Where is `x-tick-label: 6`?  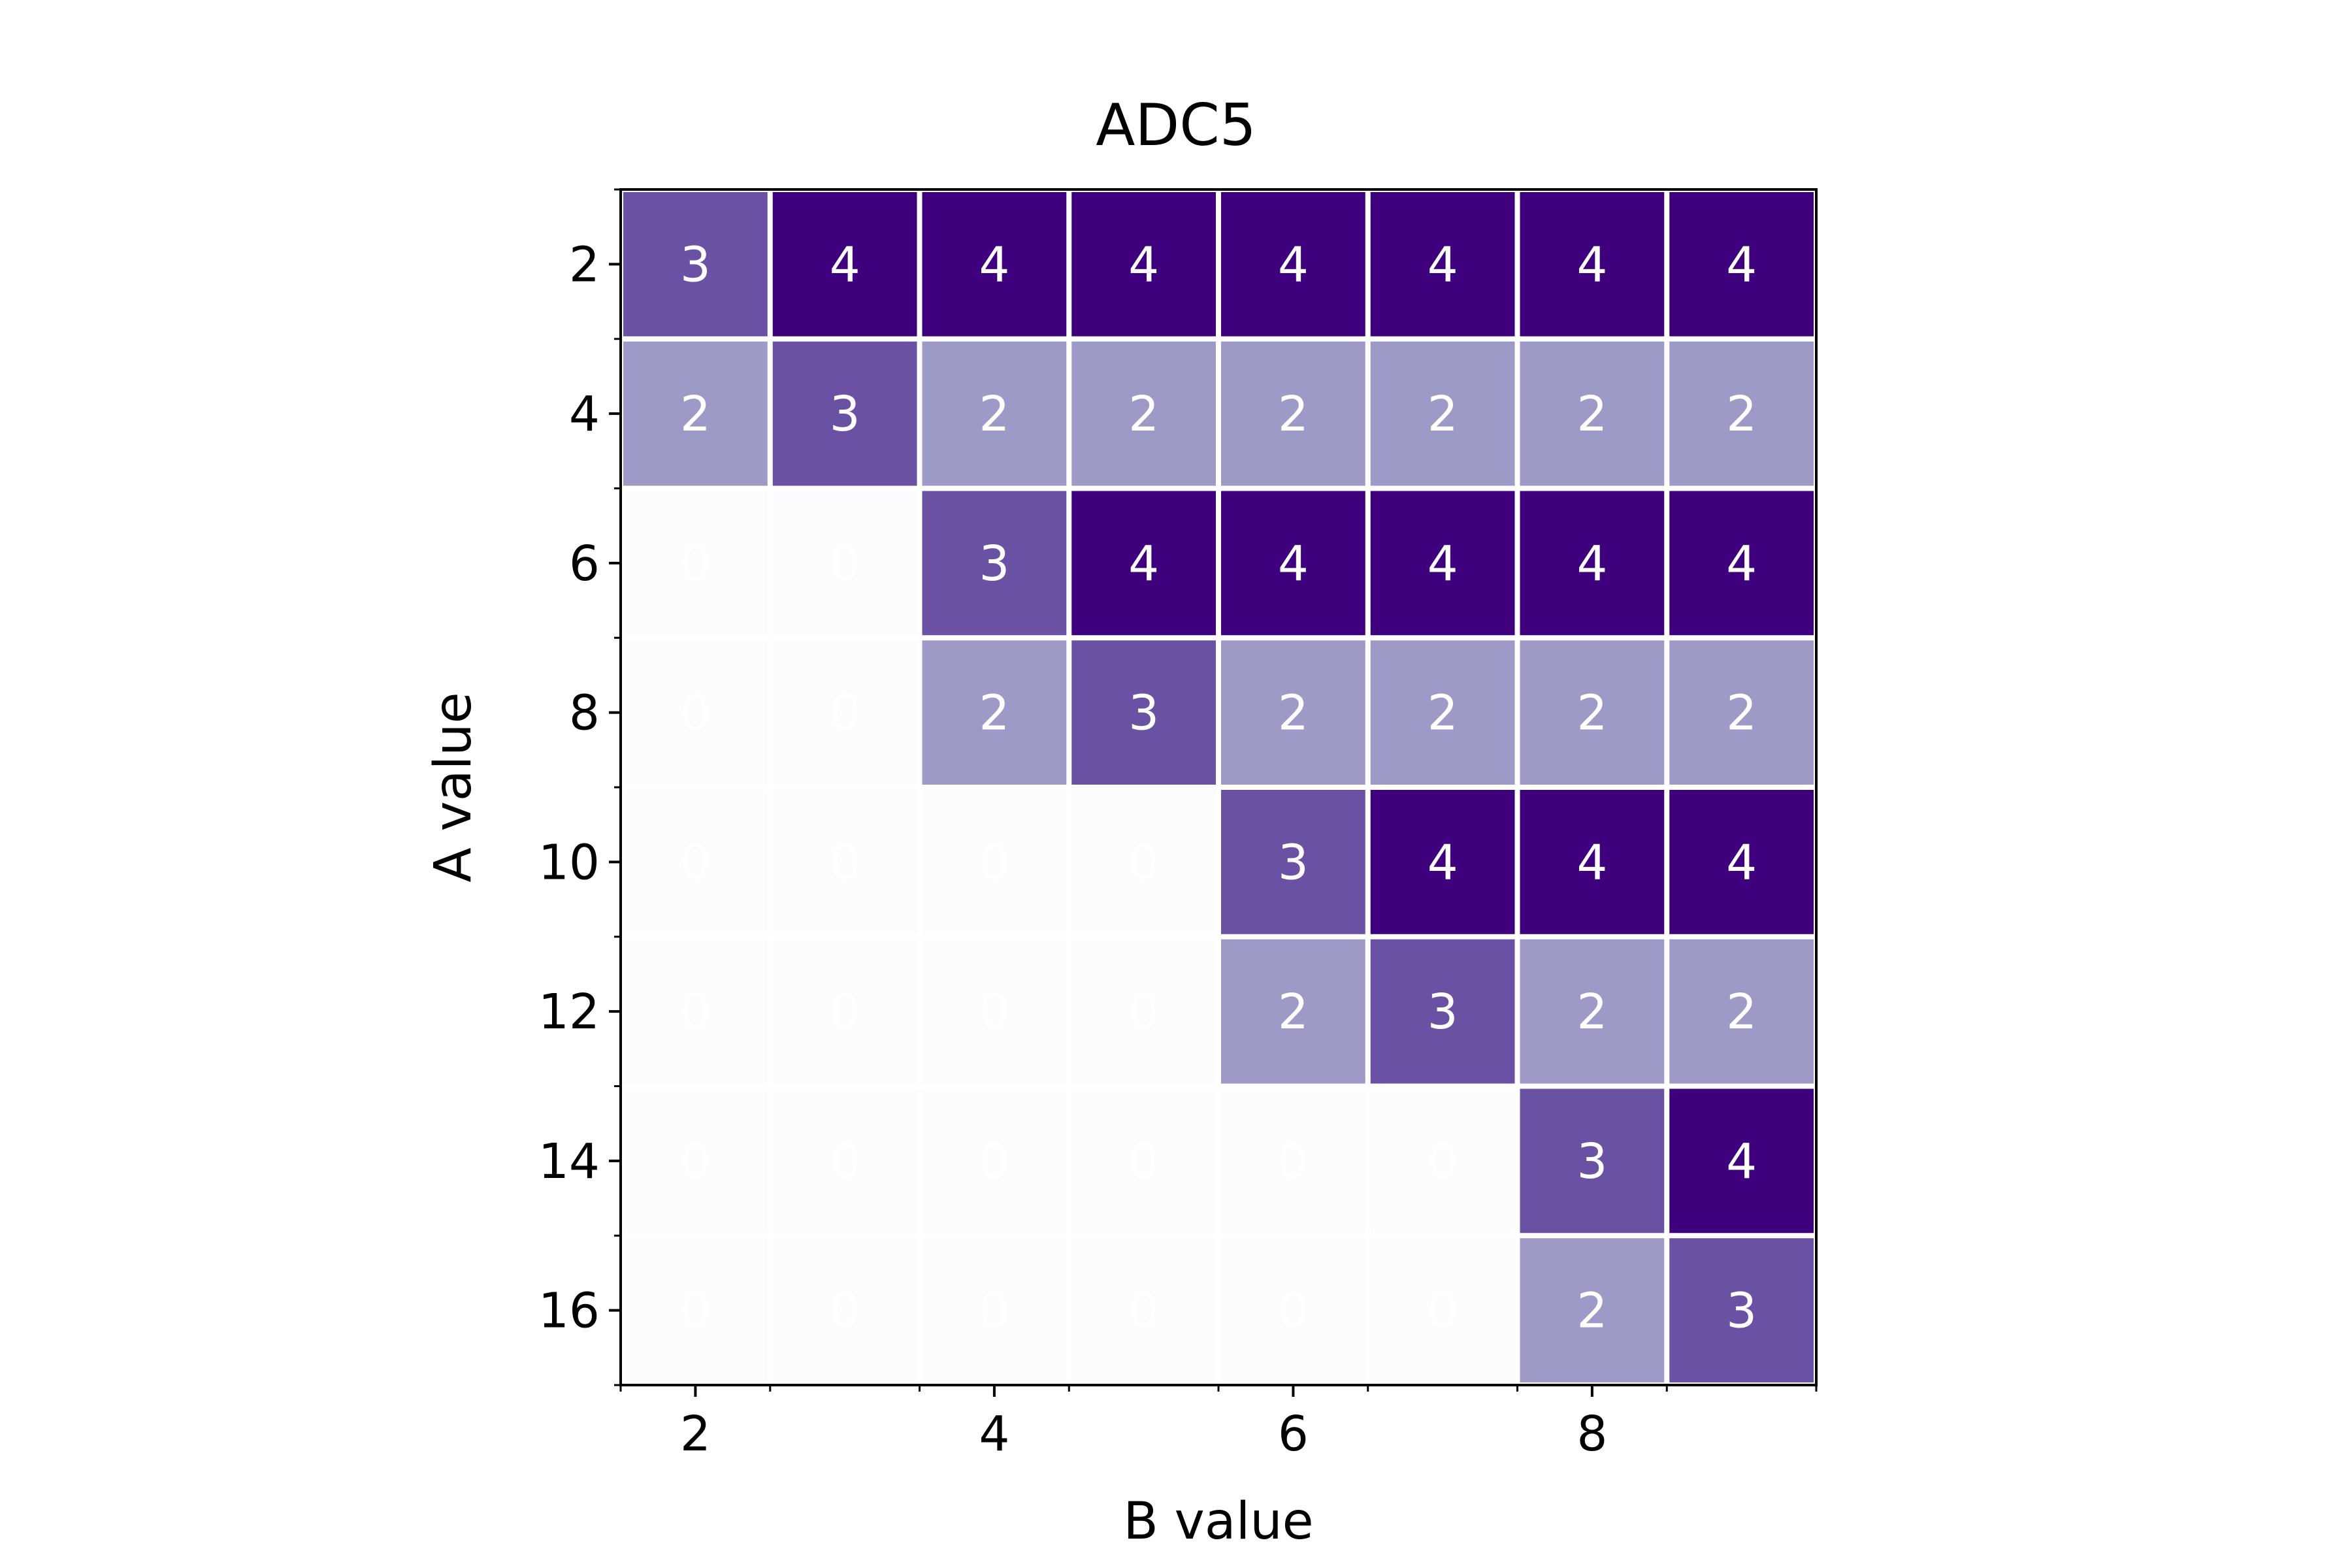 x-tick-label: 6 is located at coordinates (1293, 1434).